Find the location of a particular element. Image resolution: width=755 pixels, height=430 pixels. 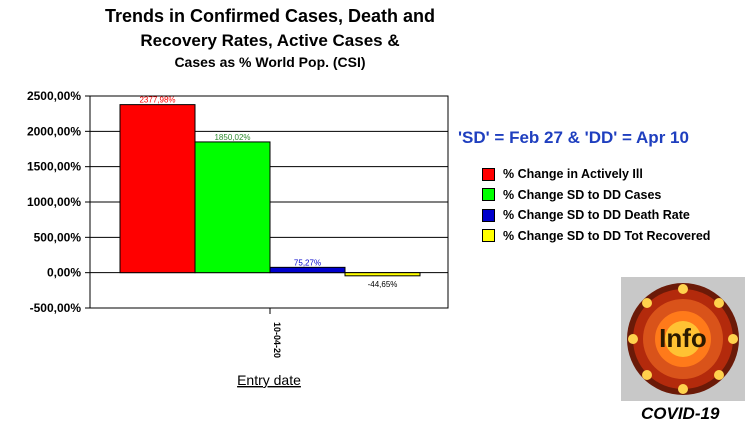

data-label: 1850,02% is located at coordinates (232, 137).